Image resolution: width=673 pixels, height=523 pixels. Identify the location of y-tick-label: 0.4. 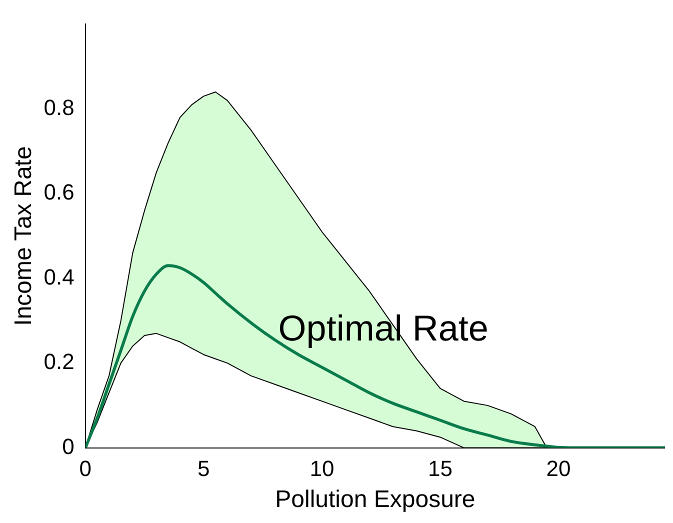
(59, 277).